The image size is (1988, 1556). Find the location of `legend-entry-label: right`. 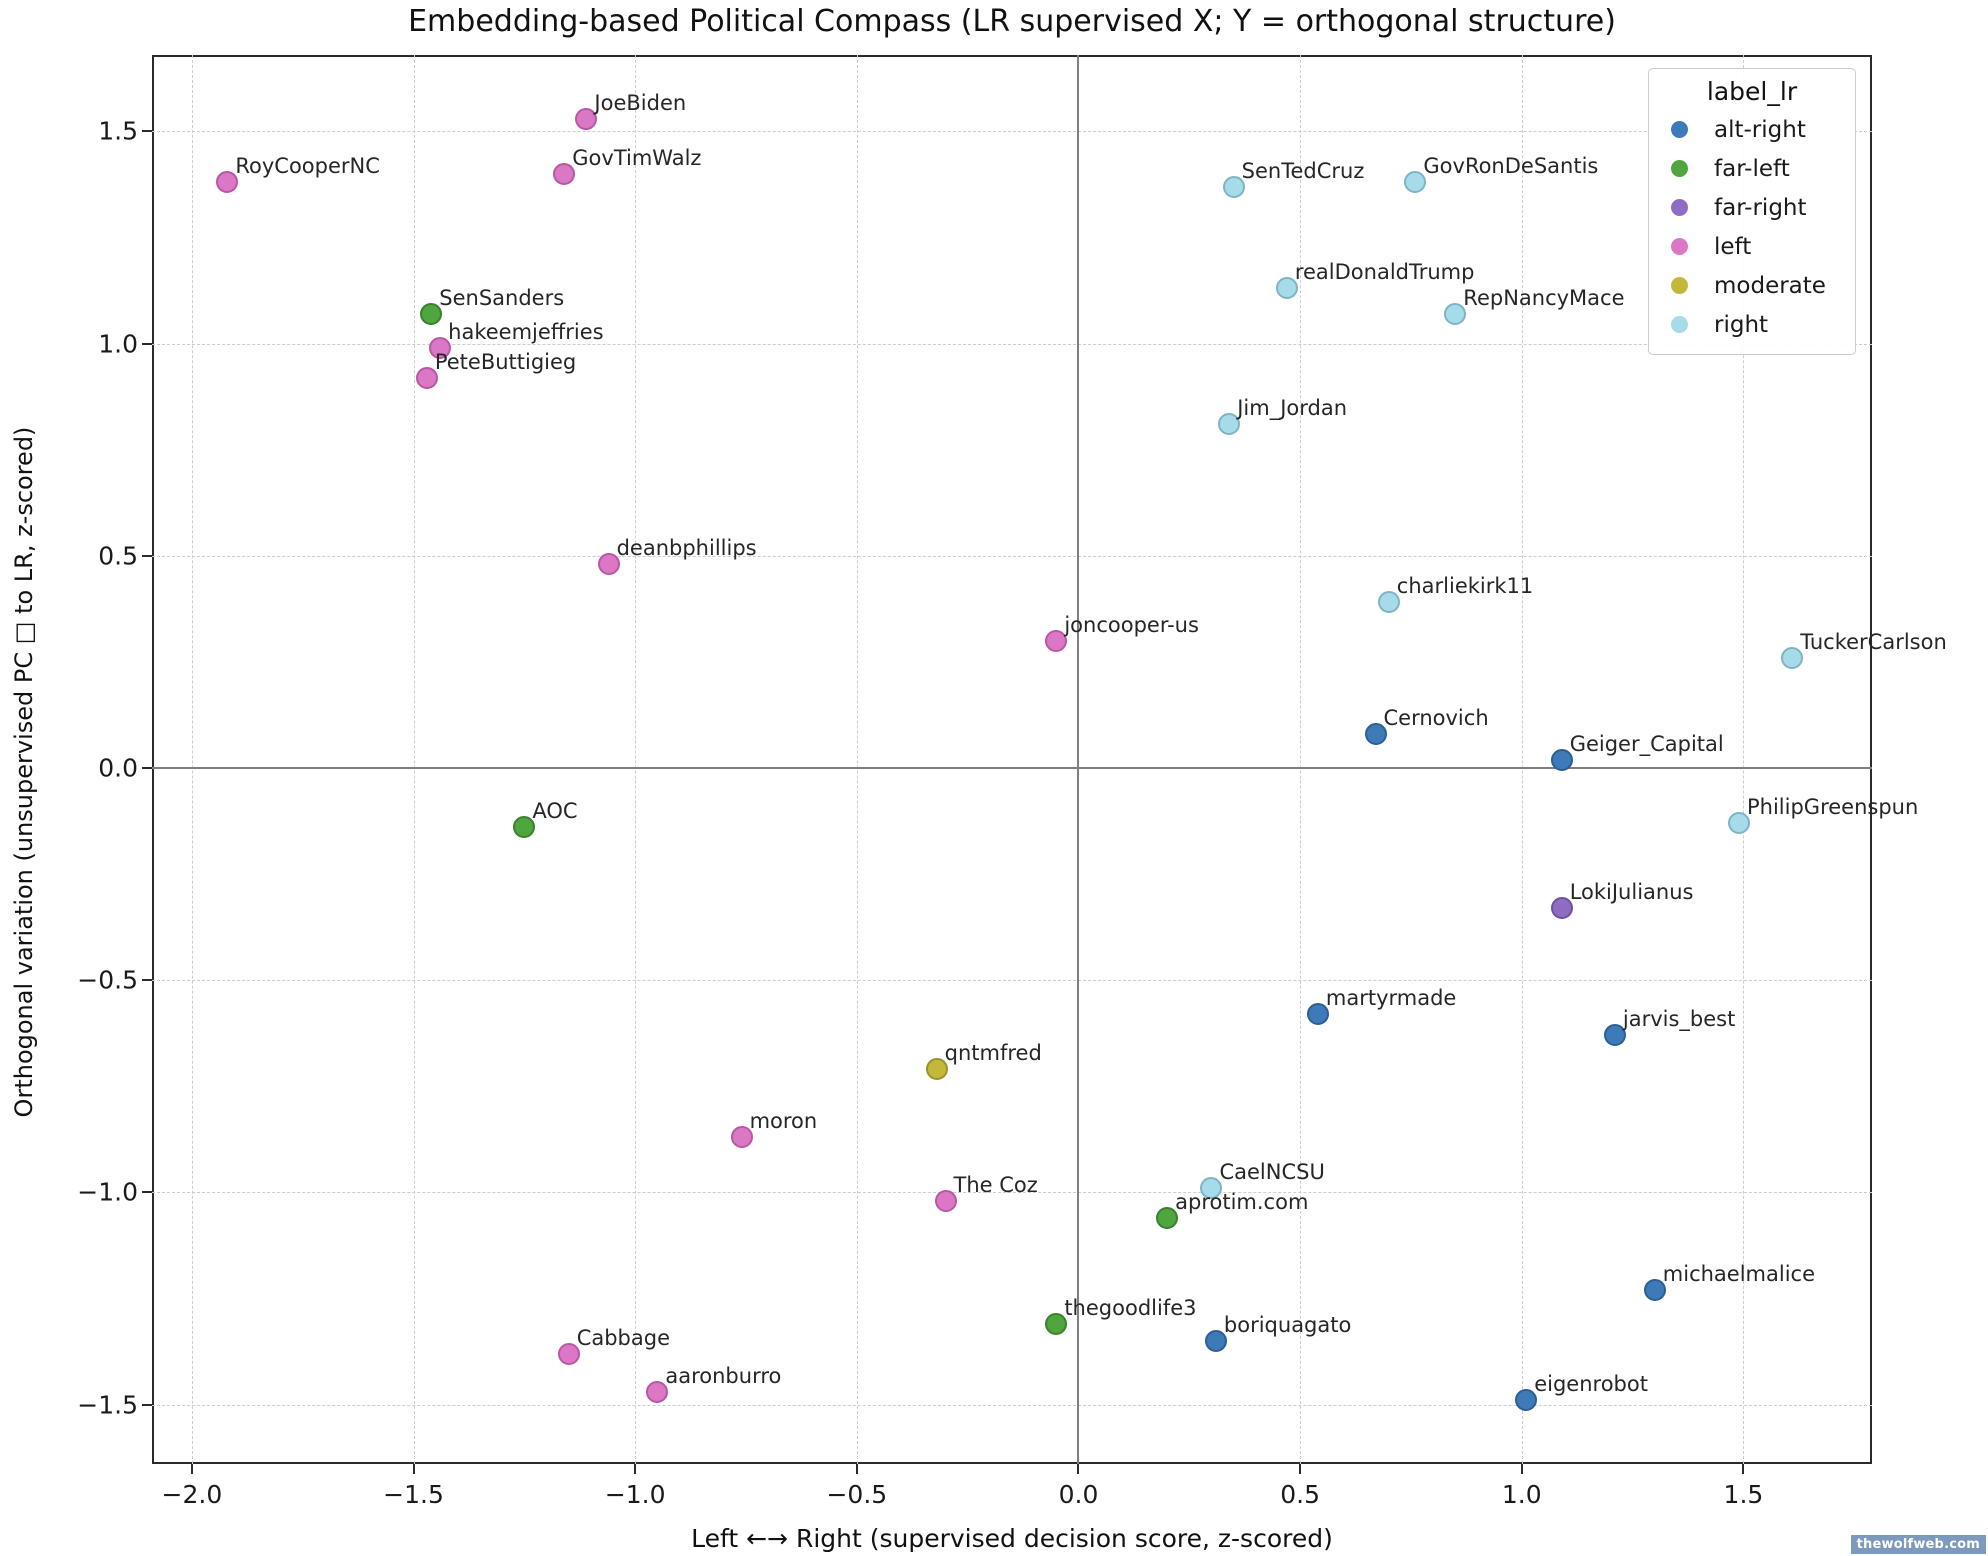

legend-entry-label: right is located at coordinates (1741, 324).